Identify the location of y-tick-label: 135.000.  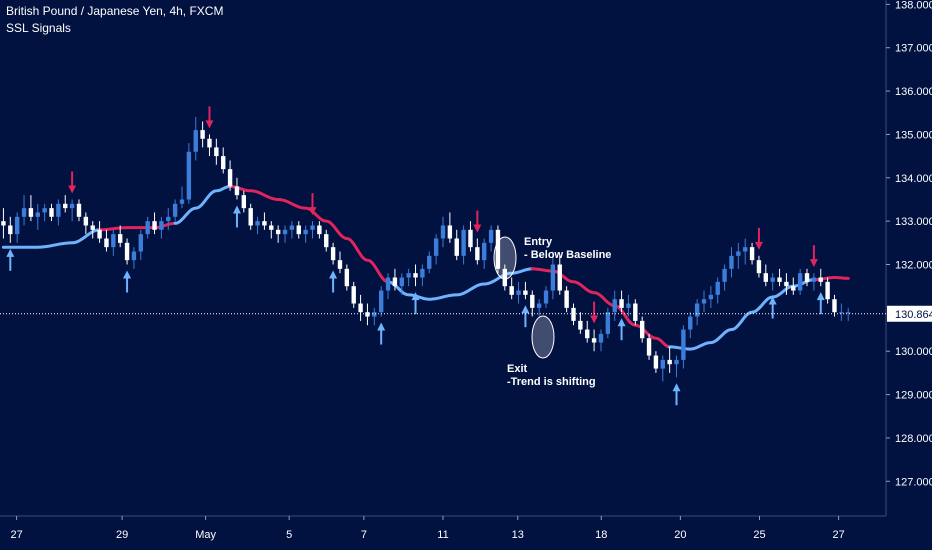
(913, 135).